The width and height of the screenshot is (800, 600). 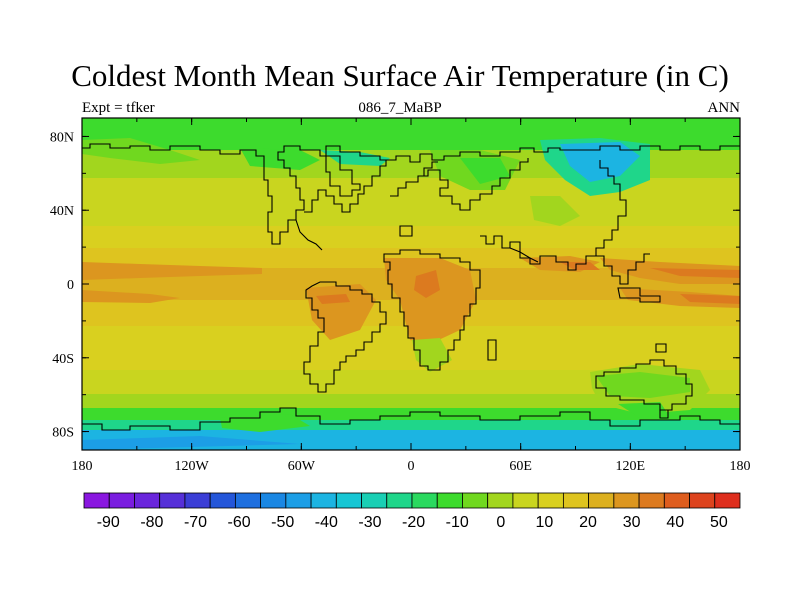 What do you see at coordinates (302, 466) in the screenshot?
I see `x-tick-label: 60W` at bounding box center [302, 466].